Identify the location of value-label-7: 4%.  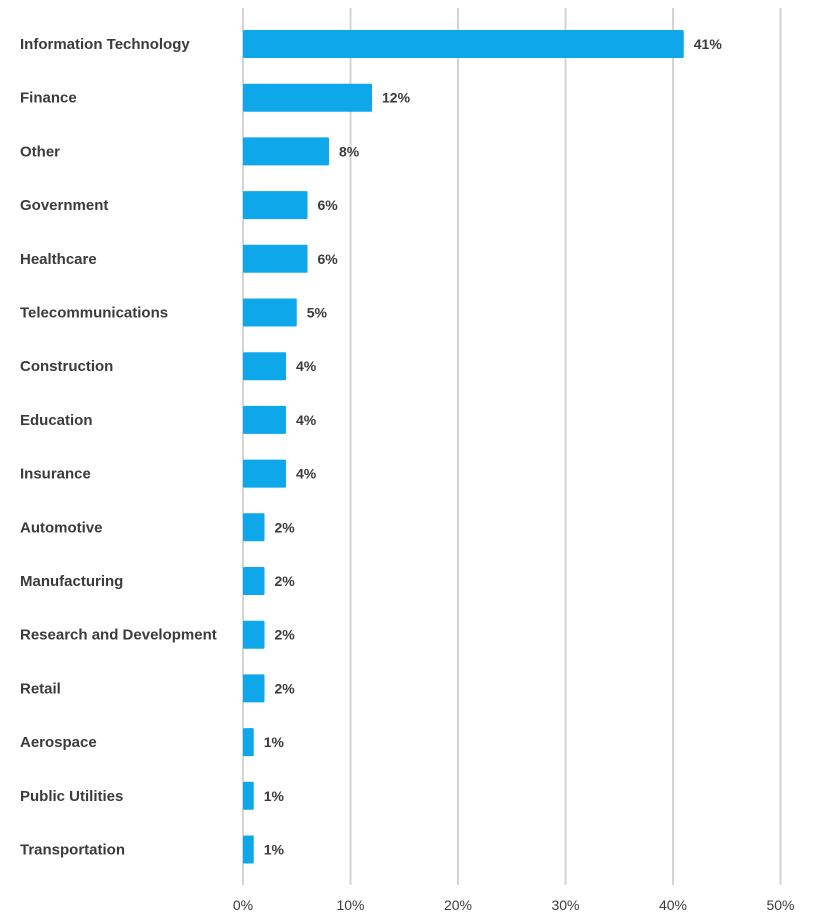
(306, 420).